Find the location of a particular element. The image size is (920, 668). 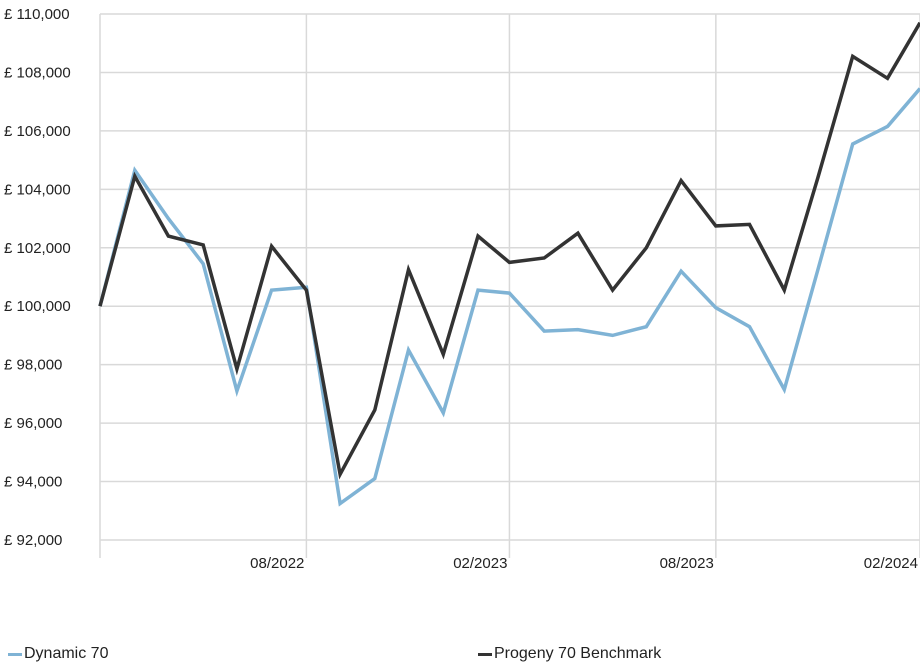

y-tick-label: £ 92,000 is located at coordinates (33, 540).